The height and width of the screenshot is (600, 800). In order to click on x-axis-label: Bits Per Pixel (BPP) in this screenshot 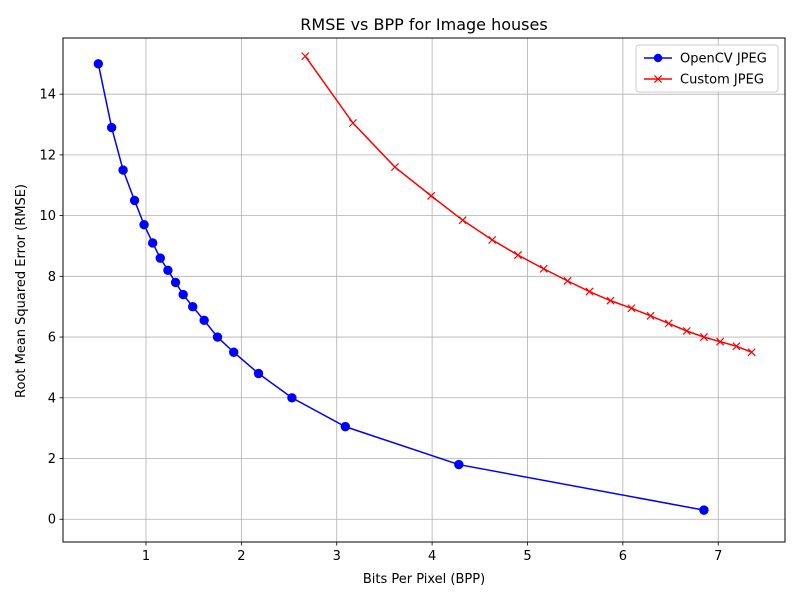, I will do `click(424, 579)`.